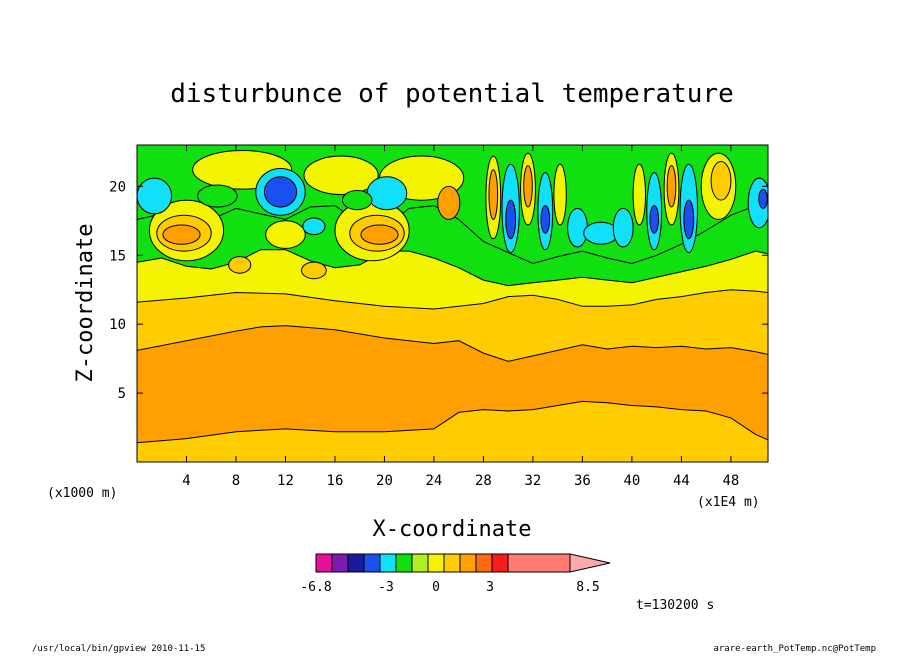 Image resolution: width=904 pixels, height=658 pixels. I want to click on x-tick-label: 40, so click(631, 481).